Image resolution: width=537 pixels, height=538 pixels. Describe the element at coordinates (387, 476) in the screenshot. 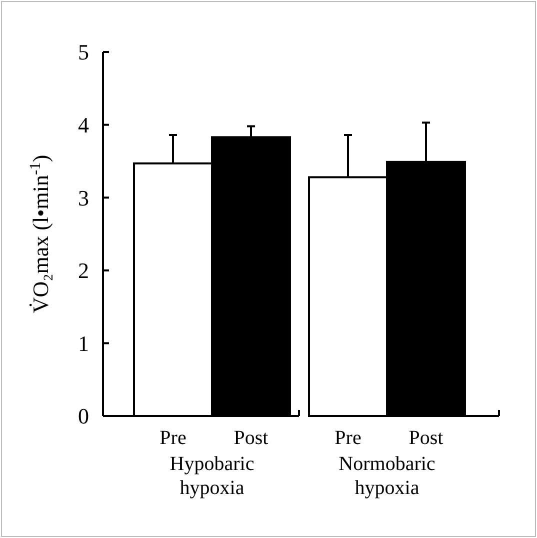

I see `text: Normobaric hypoxia` at that location.